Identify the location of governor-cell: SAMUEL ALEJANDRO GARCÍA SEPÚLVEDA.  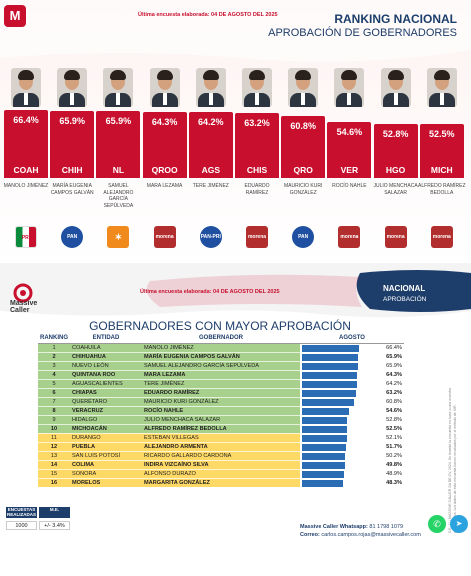
(221, 366).